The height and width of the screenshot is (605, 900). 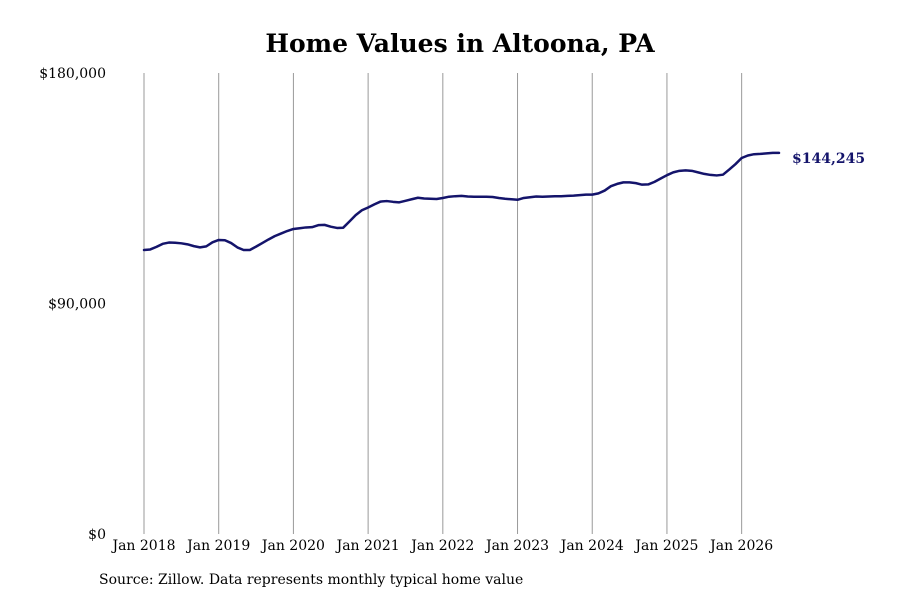 I want to click on series-layer, so click(x=461, y=201).